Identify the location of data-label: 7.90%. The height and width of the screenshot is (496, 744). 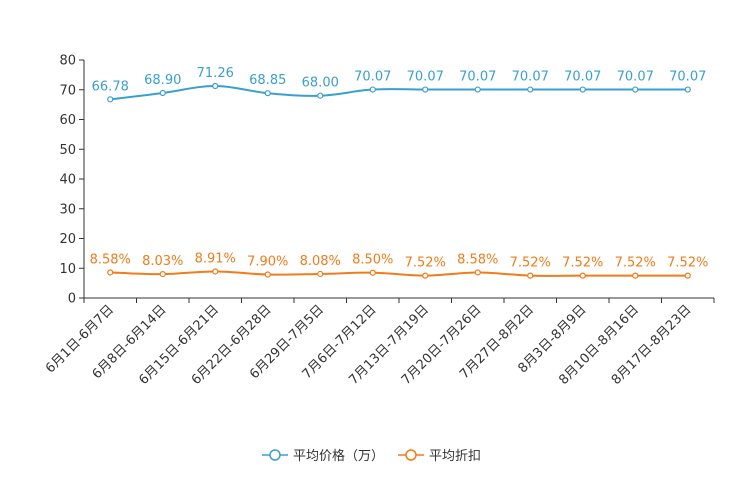
(267, 261).